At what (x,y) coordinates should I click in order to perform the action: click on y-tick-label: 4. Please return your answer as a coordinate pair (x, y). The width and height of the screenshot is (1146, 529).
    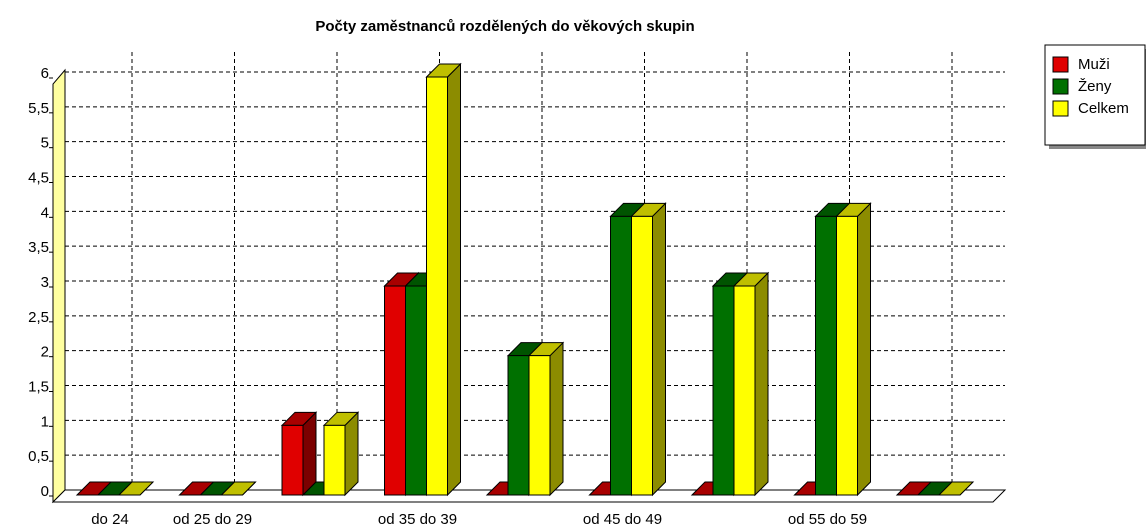
    Looking at the image, I should click on (45, 212).